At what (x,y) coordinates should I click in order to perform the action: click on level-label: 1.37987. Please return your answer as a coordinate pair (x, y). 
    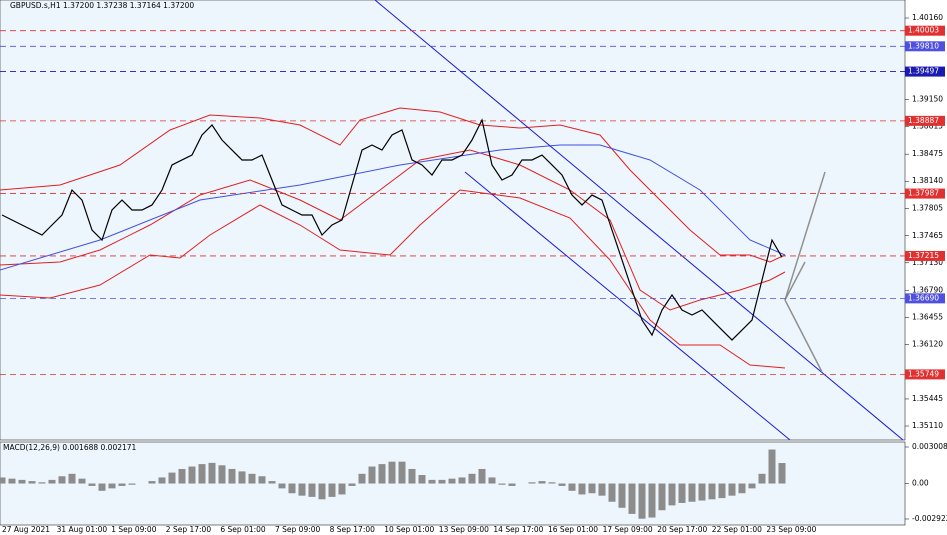
    Looking at the image, I should click on (923, 193).